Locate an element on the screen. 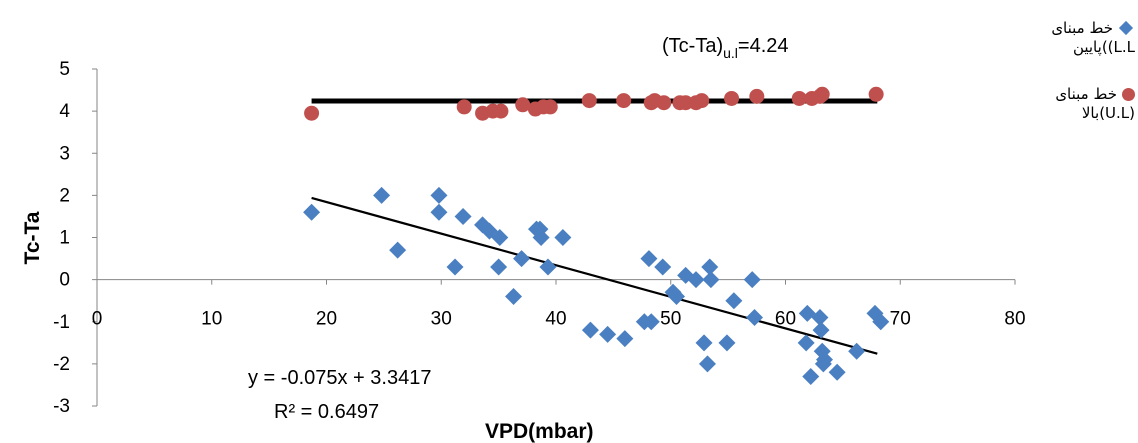 The height and width of the screenshot is (443, 1138). y-tick-label: -3 is located at coordinates (61, 406).